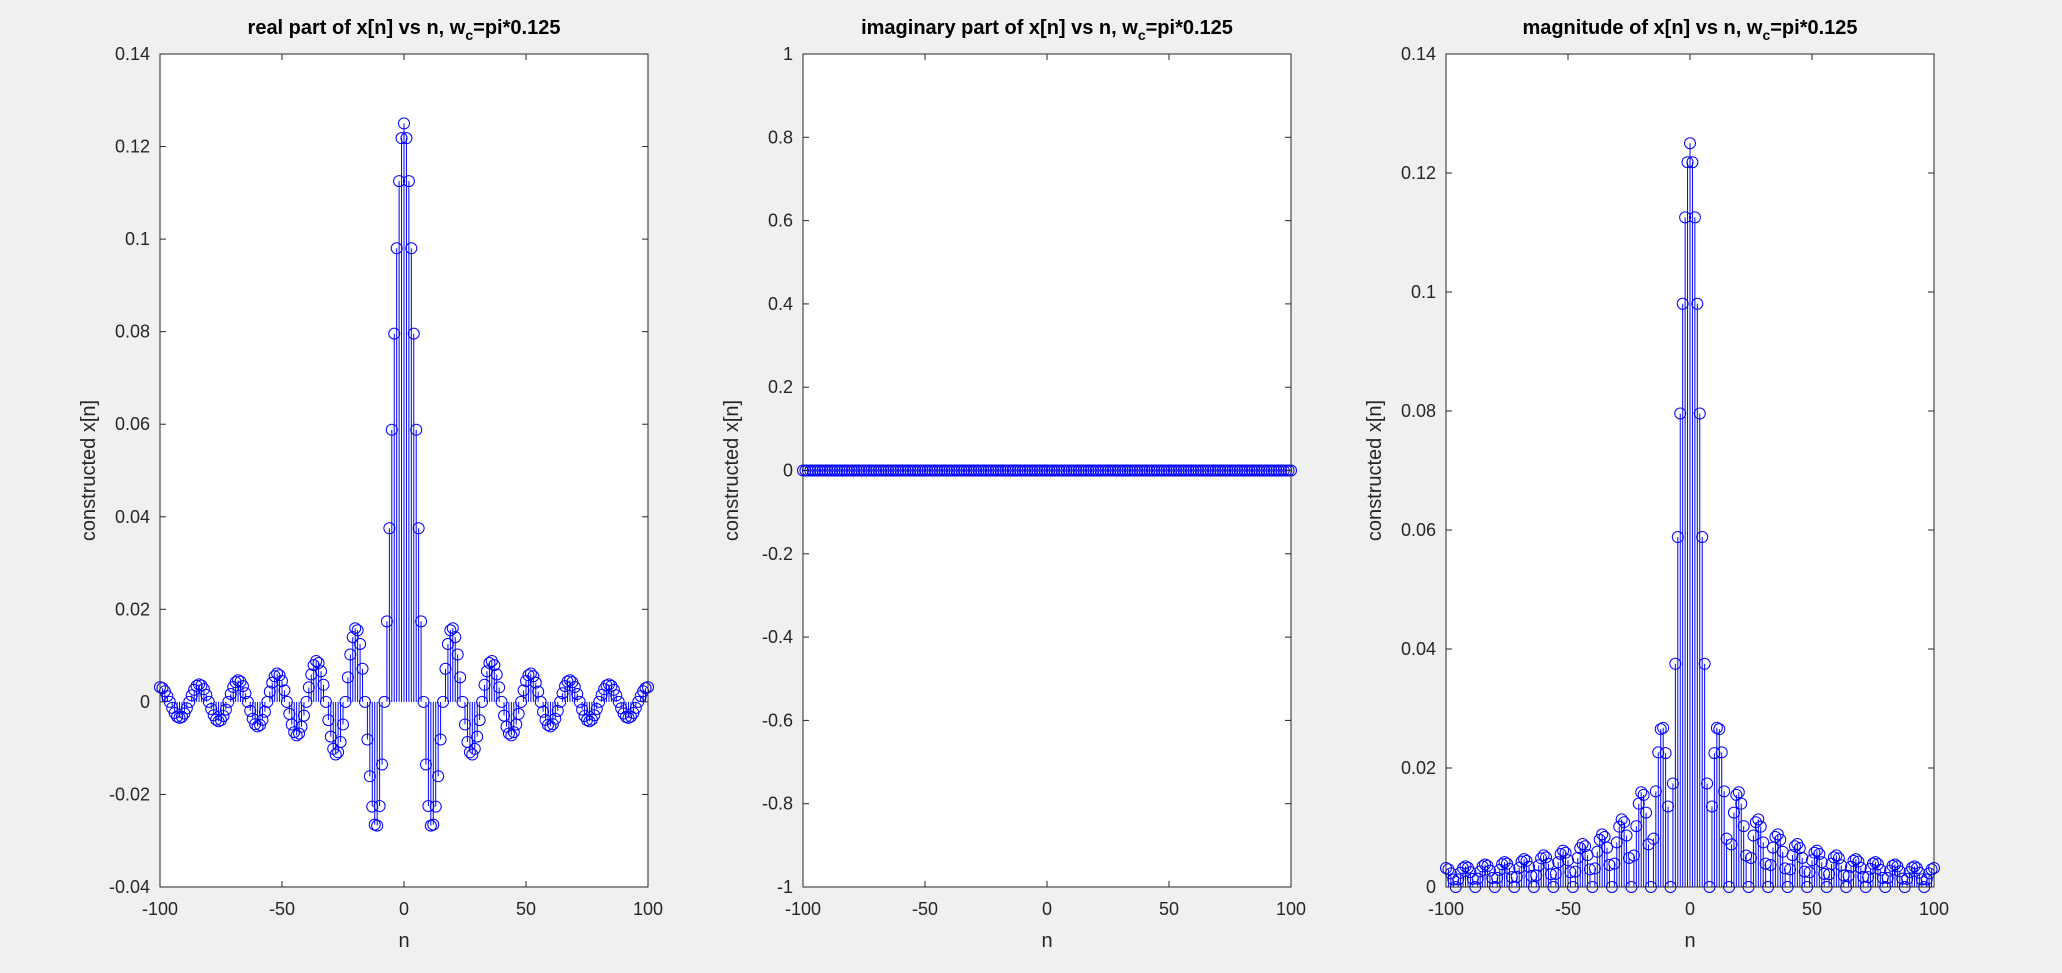  What do you see at coordinates (1423, 292) in the screenshot?
I see `y-tick-label: 0.1` at bounding box center [1423, 292].